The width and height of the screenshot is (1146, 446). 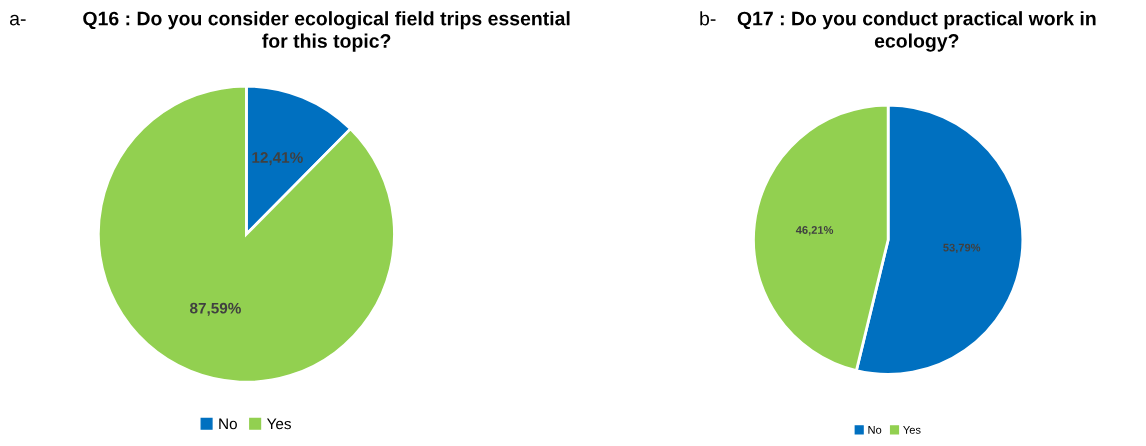 I want to click on chart-title: Q17 : Do you conduct practical work in ecology?, so click(x=916, y=31).